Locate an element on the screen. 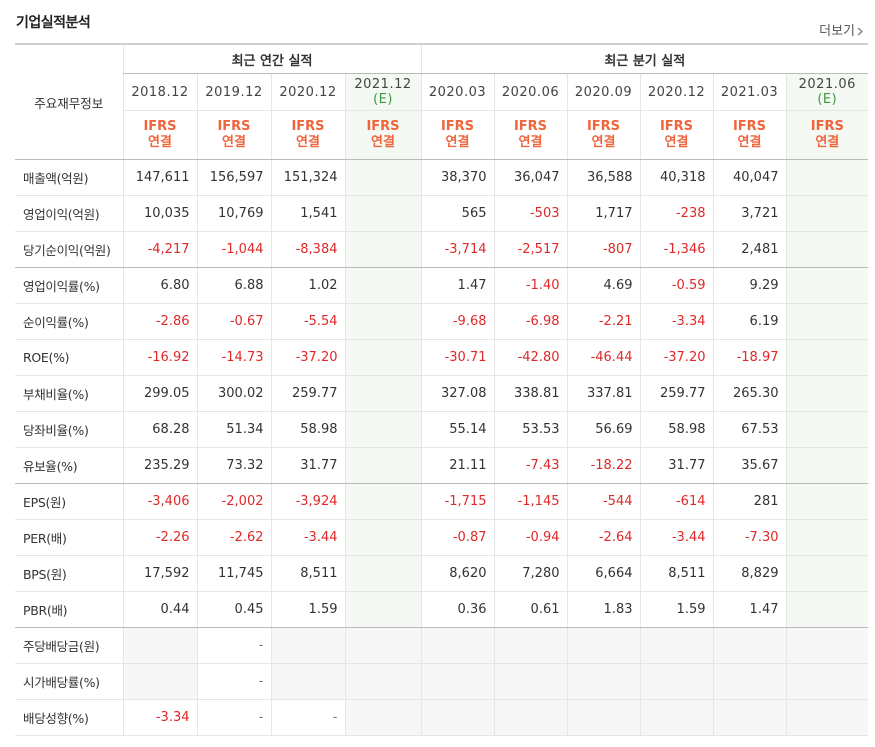  value-cell: -2.86 is located at coordinates (159, 321).